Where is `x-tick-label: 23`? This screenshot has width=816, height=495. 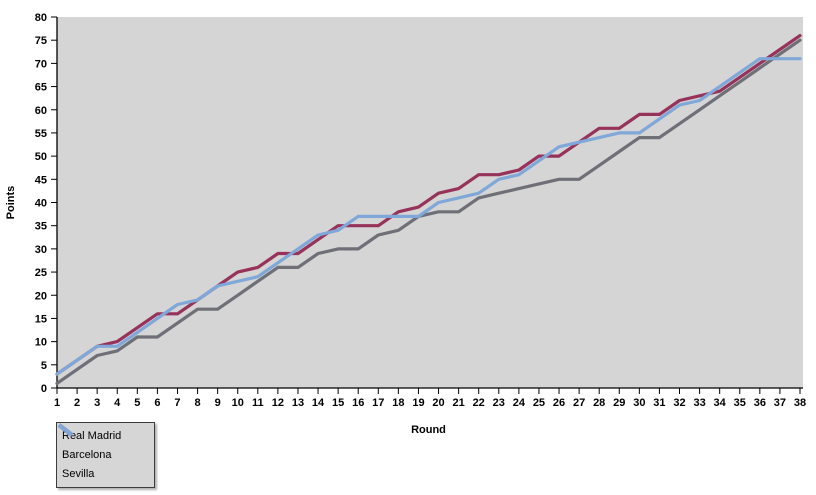
x-tick-label: 23 is located at coordinates (499, 403).